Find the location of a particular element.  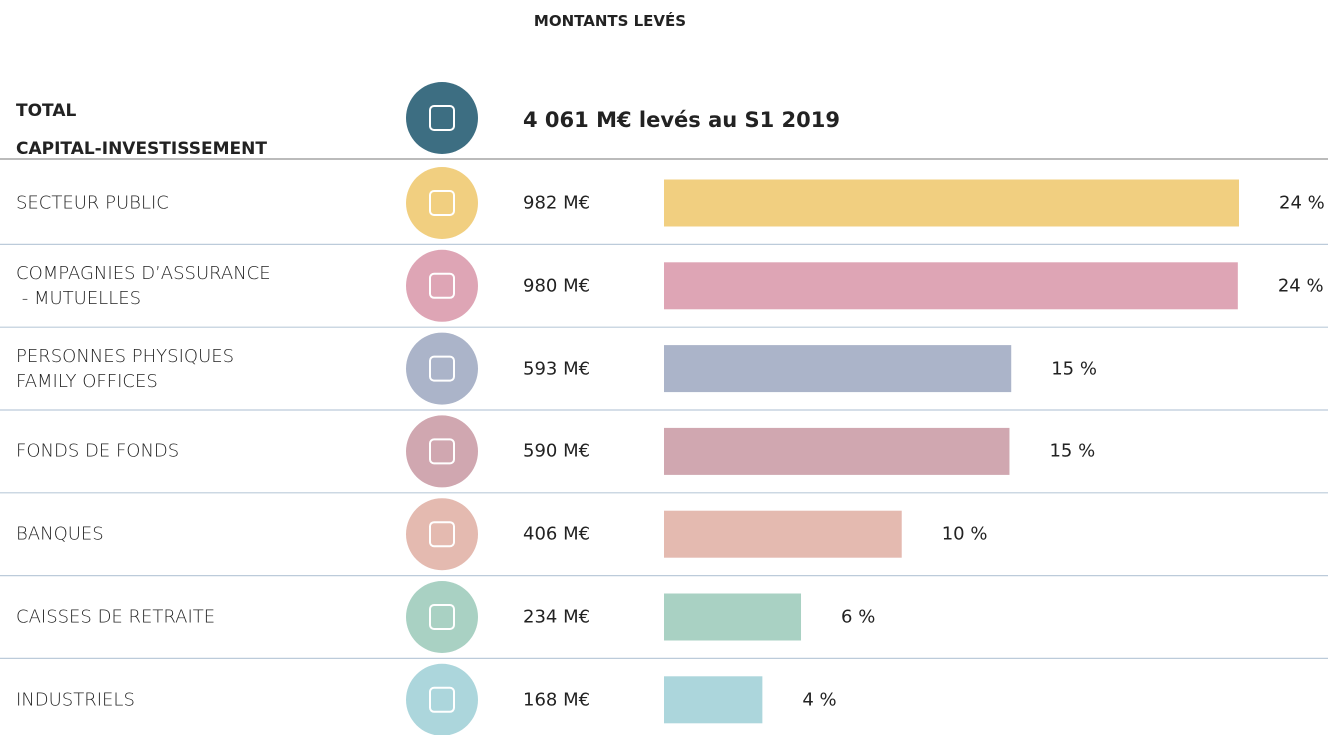

value-label: 406 M€ is located at coordinates (557, 534).